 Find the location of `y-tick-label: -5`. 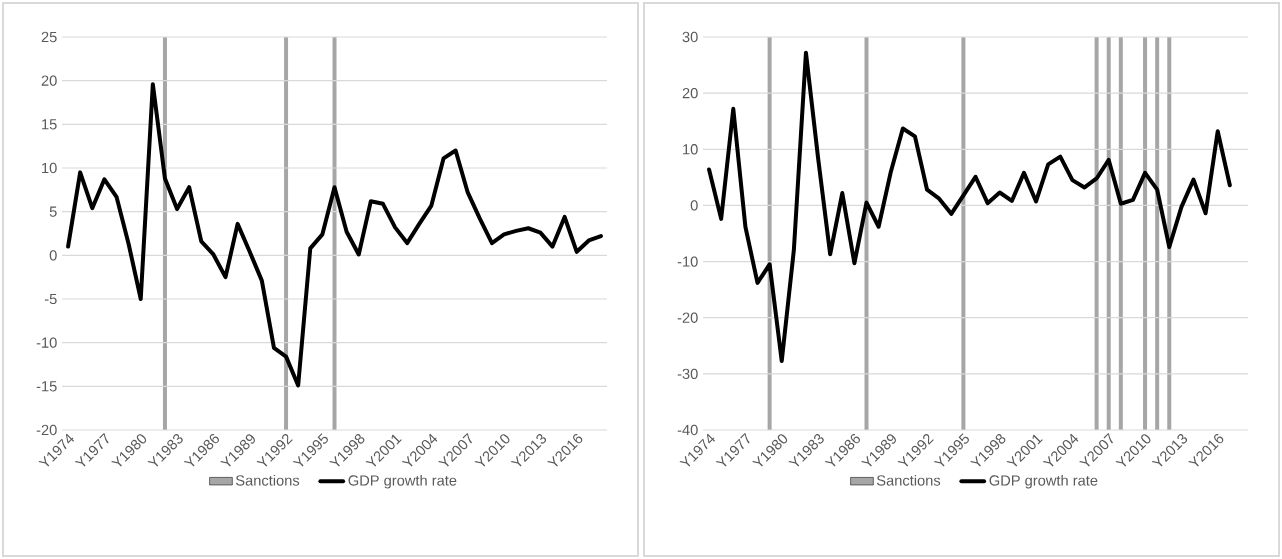

y-tick-label: -5 is located at coordinates (50, 299).